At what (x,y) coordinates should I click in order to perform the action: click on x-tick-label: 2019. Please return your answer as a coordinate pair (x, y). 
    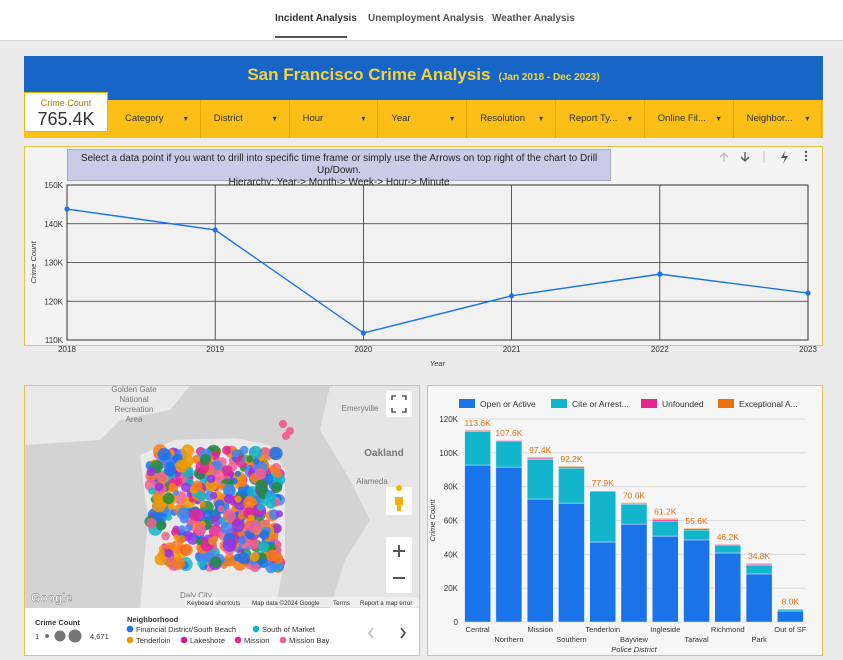
    Looking at the image, I should click on (215, 349).